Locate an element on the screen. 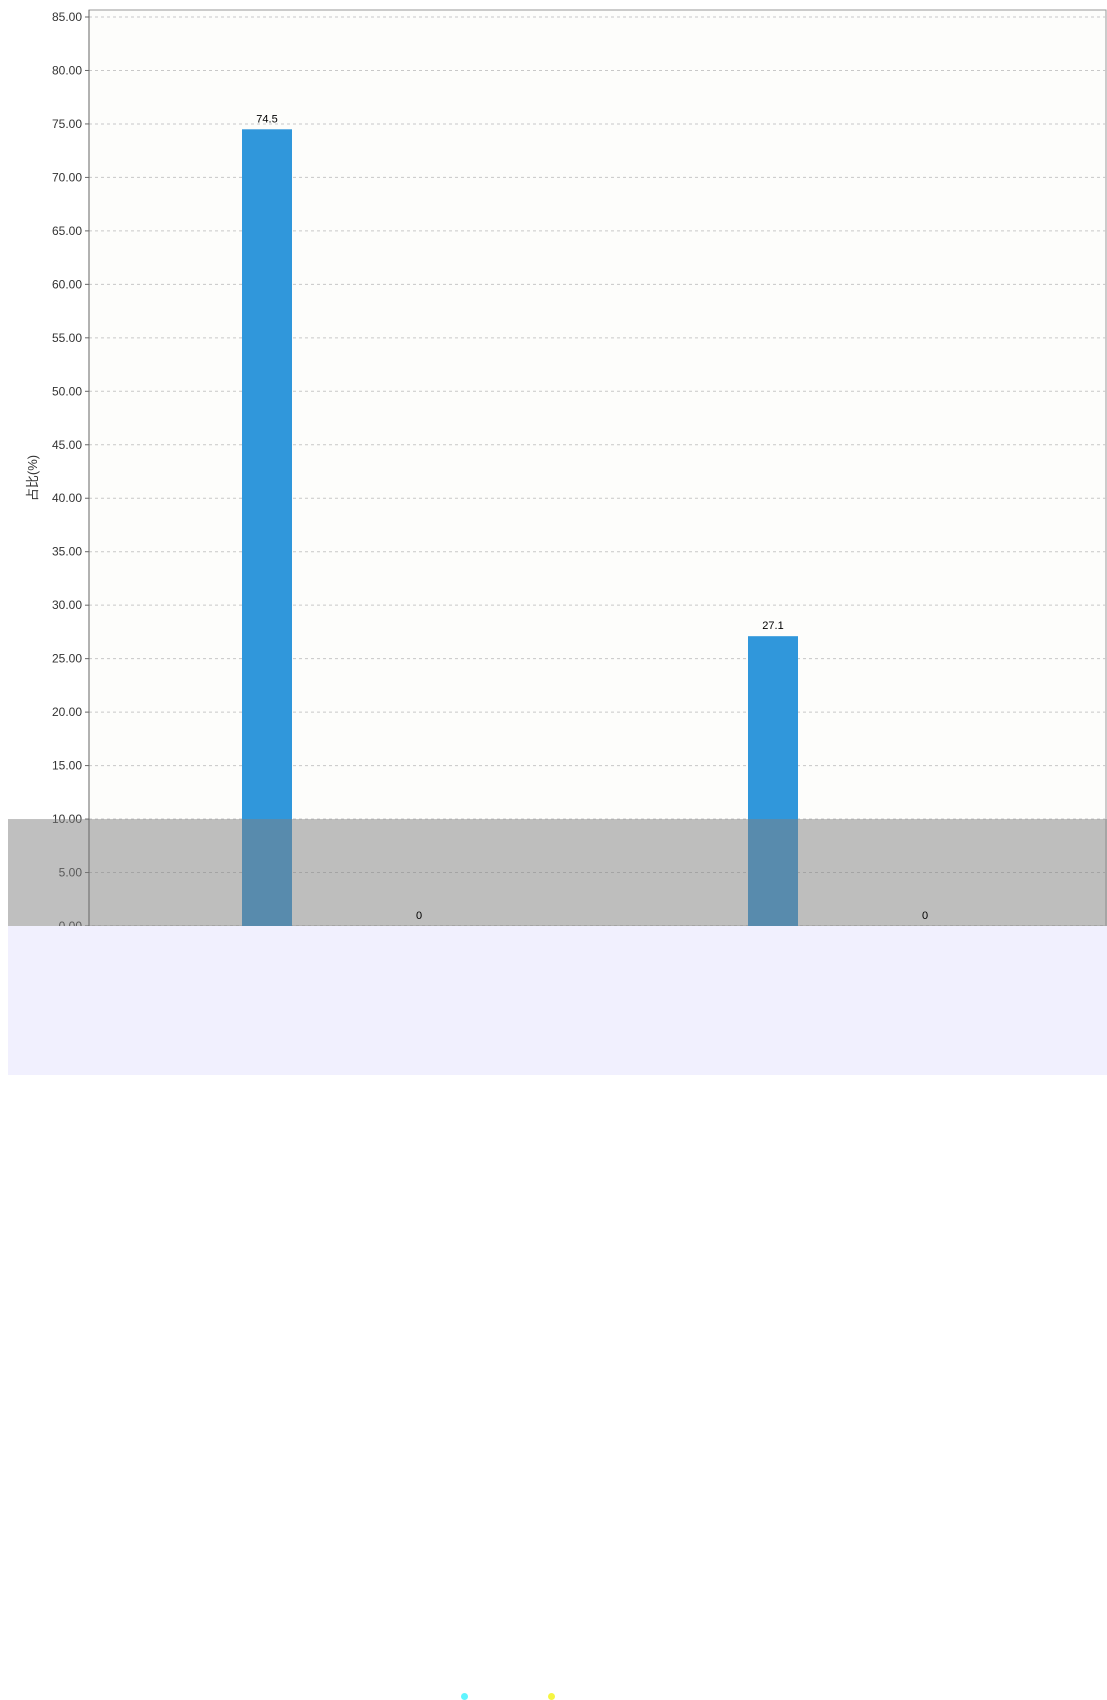  y-tick-label: 50.00 is located at coordinates (67, 391).